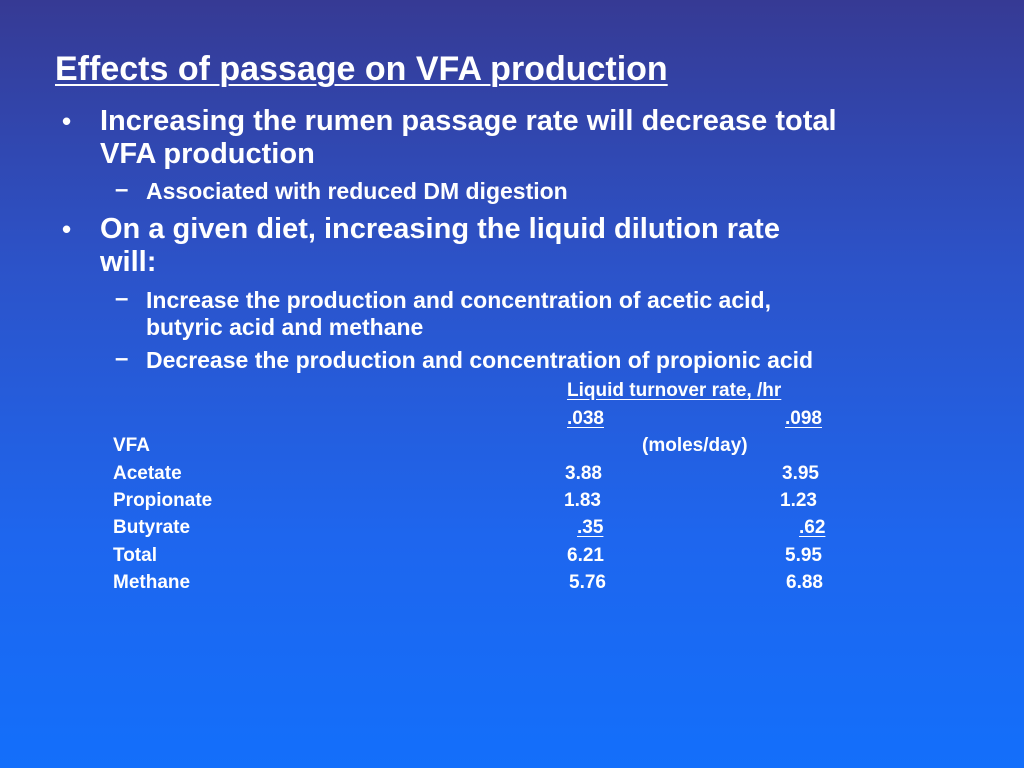 This screenshot has width=1024, height=768. What do you see at coordinates (800, 473) in the screenshot?
I see `acetate-value-098: 3.95` at bounding box center [800, 473].